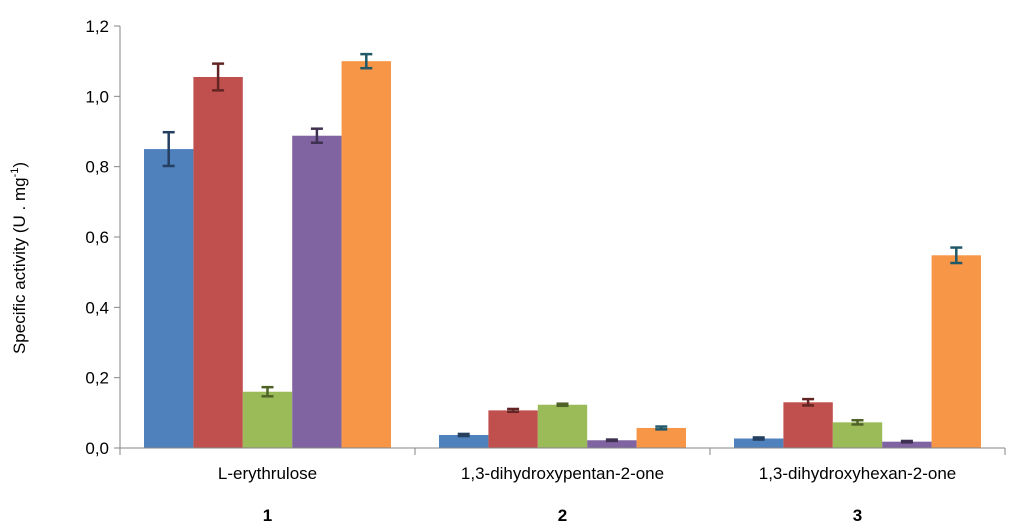  Describe the element at coordinates (19, 165) in the screenshot. I see `y-axis-title-close: )` at that location.